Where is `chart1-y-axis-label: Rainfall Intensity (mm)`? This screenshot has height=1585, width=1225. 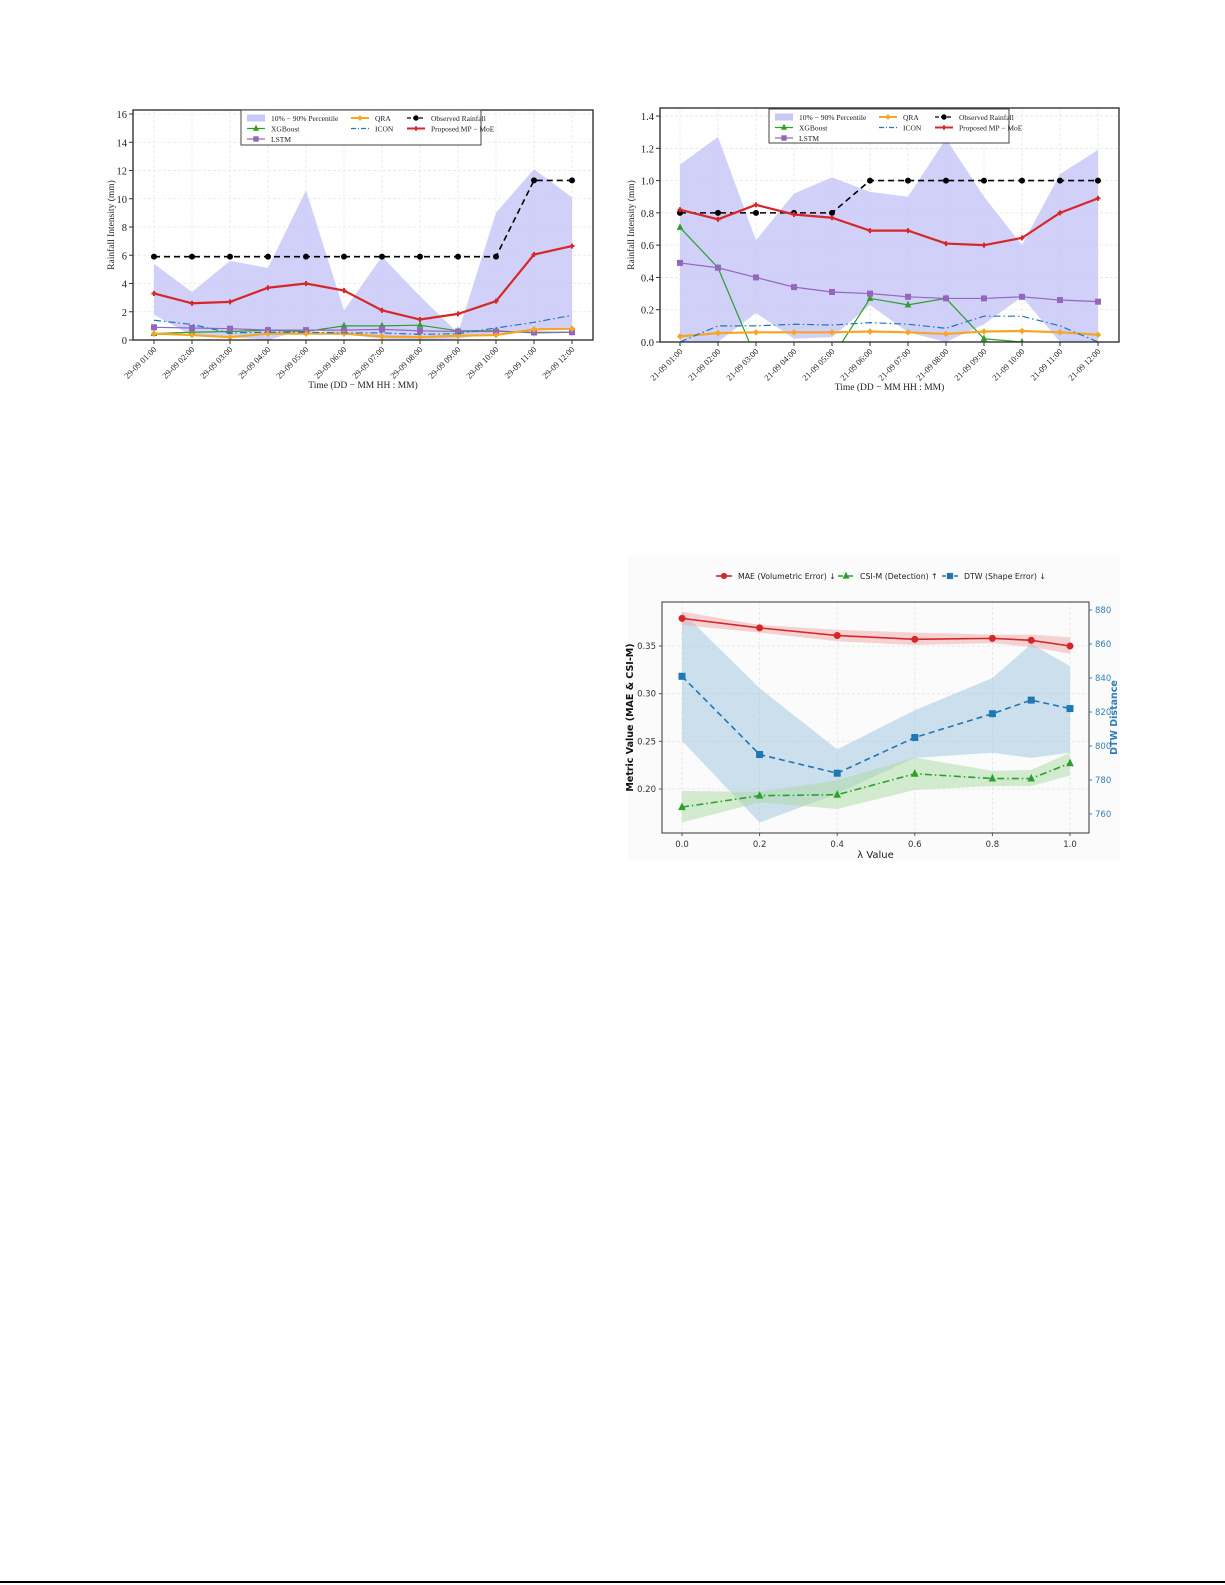
chart1-y-axis-label: Rainfall Intensity (mm) is located at coordinates (111, 225).